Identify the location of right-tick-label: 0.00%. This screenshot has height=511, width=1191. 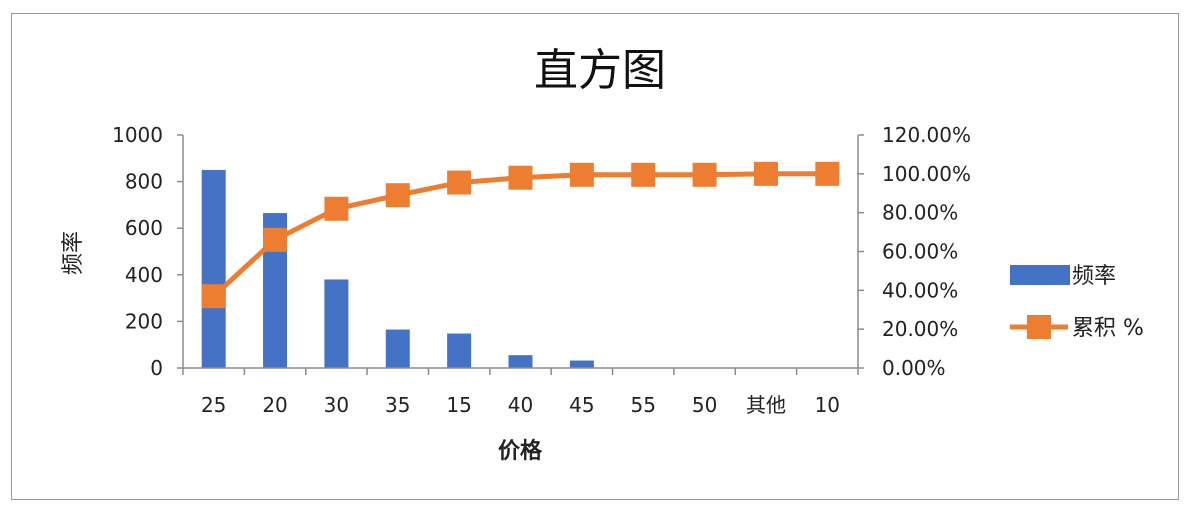
(914, 368).